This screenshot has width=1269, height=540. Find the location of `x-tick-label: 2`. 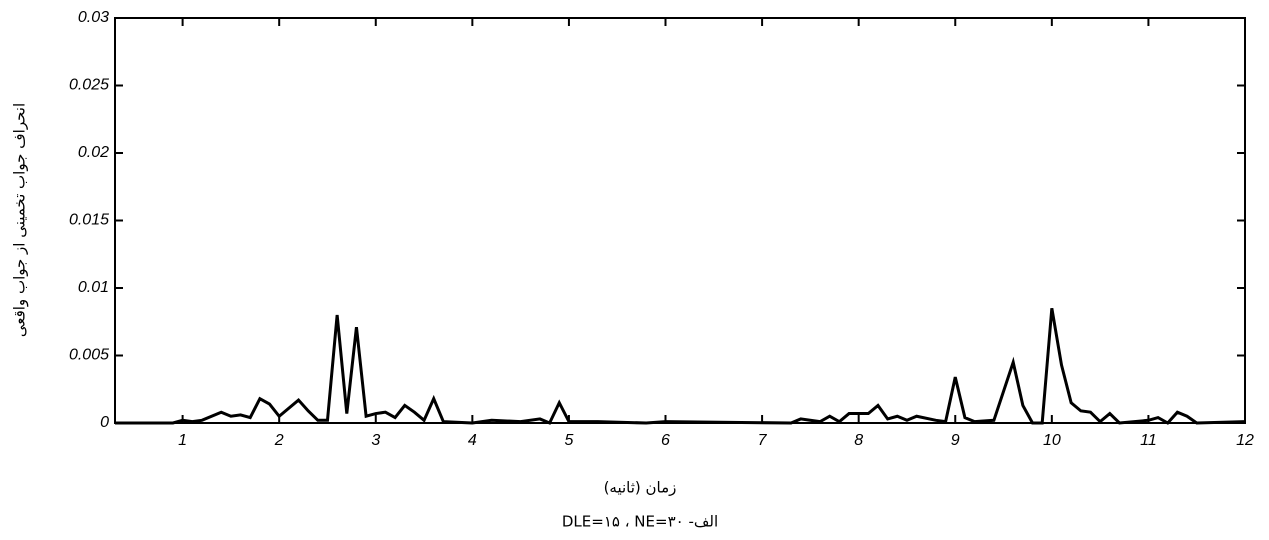

x-tick-label: 2 is located at coordinates (279, 440).